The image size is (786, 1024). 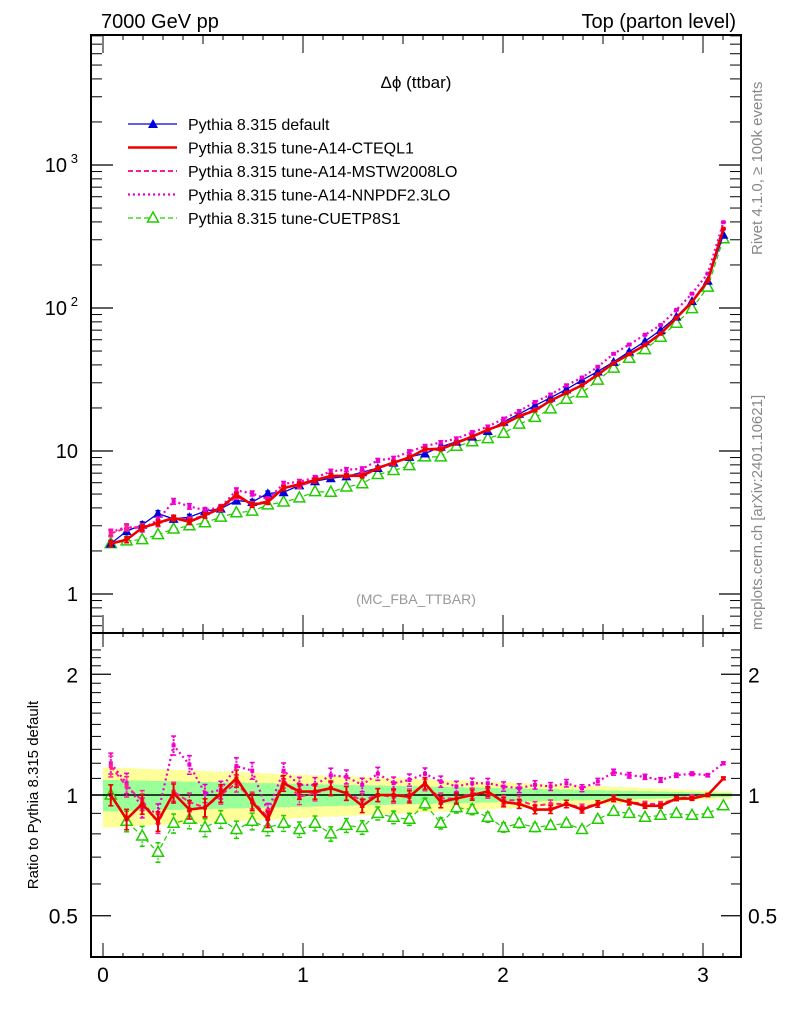 What do you see at coordinates (153, 216) in the screenshot?
I see `legend-marker` at bounding box center [153, 216].